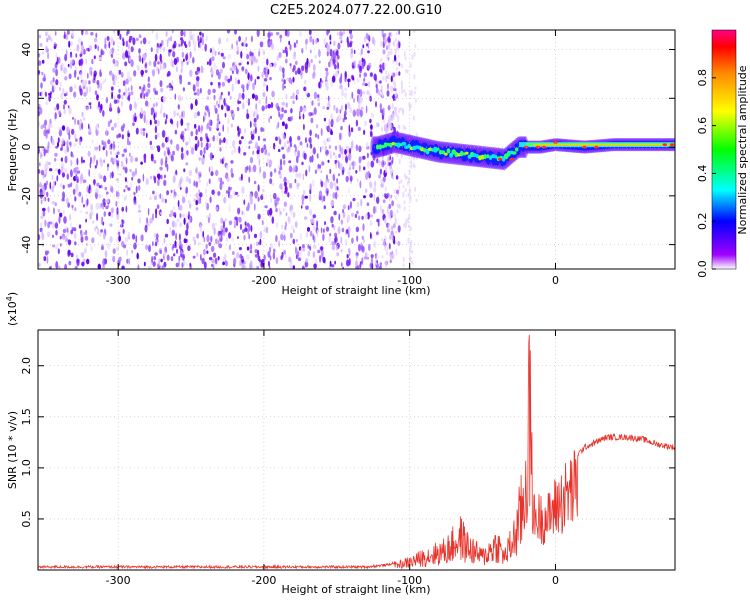 The width and height of the screenshot is (750, 600). What do you see at coordinates (604, 144) in the screenshot?
I see `signal-band` at bounding box center [604, 144].